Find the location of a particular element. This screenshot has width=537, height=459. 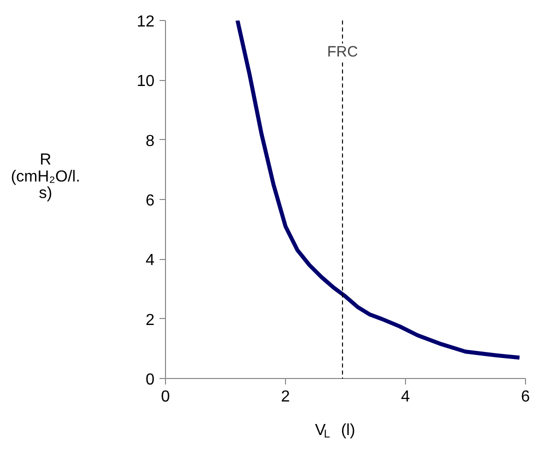

ref-line-label: FRC is located at coordinates (342, 52).